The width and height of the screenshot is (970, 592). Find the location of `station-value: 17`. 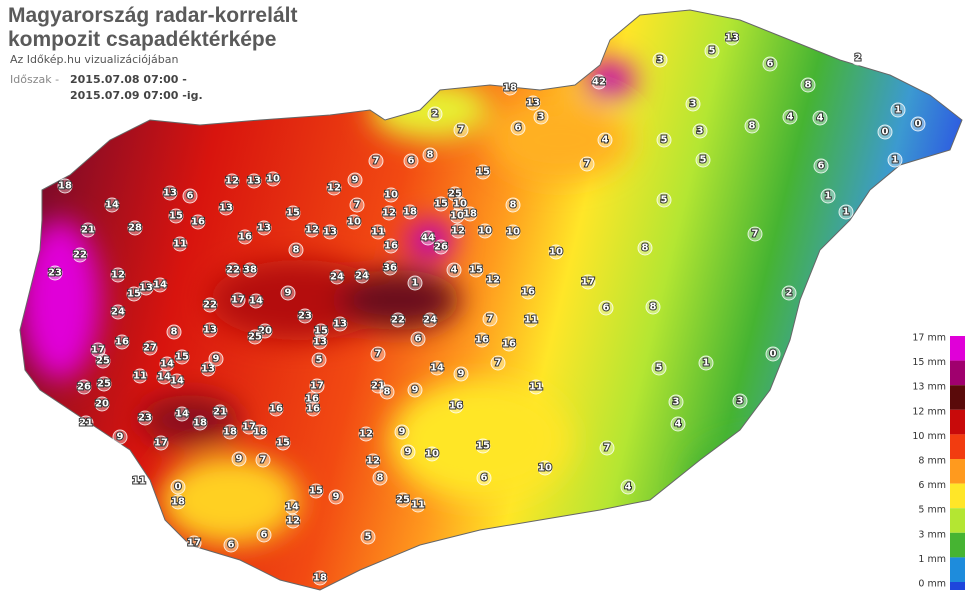

station-value: 17 is located at coordinates (98, 350).